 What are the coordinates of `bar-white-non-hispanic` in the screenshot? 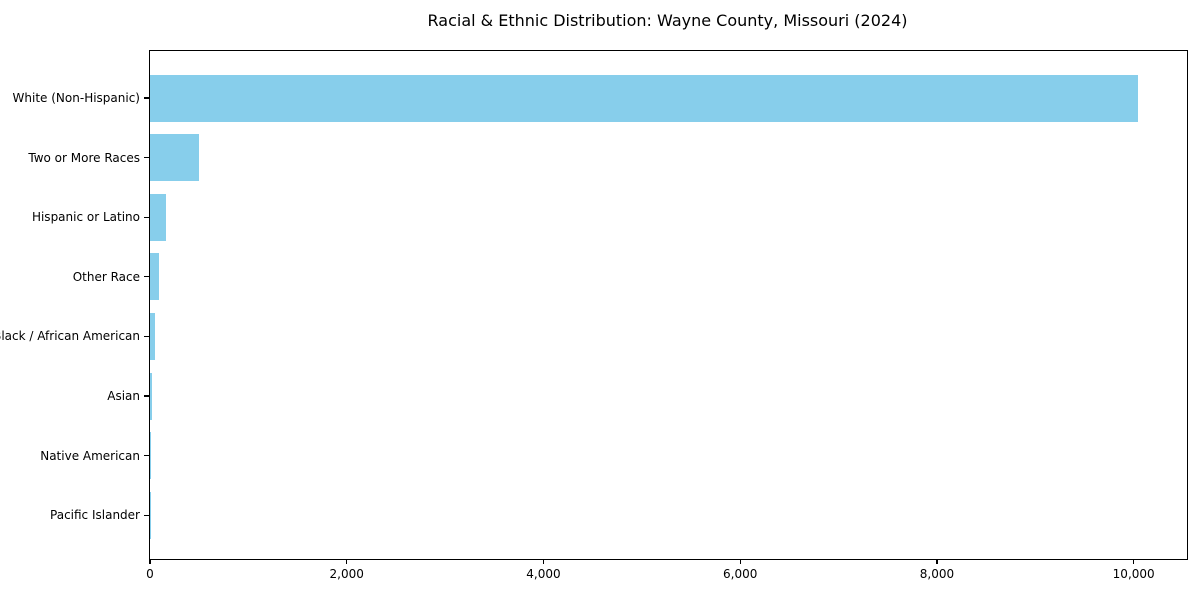 It's located at (644, 98).